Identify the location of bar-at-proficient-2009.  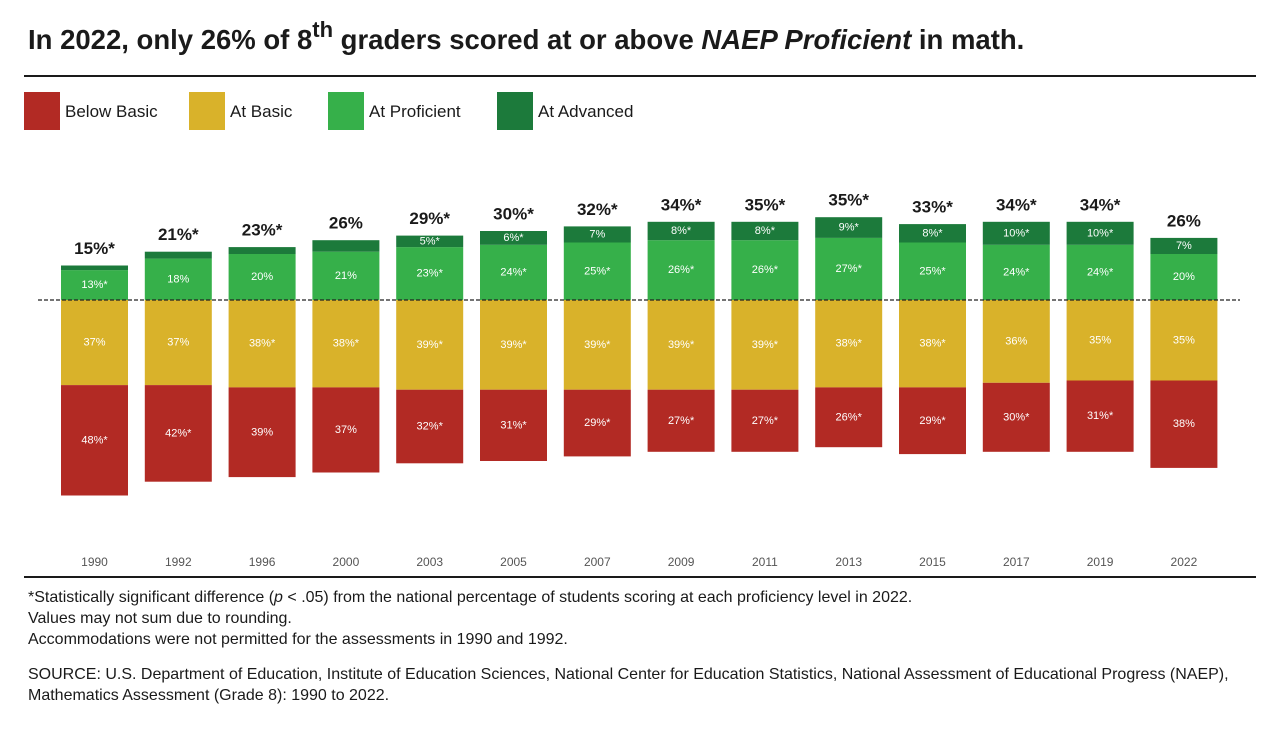
(681, 270).